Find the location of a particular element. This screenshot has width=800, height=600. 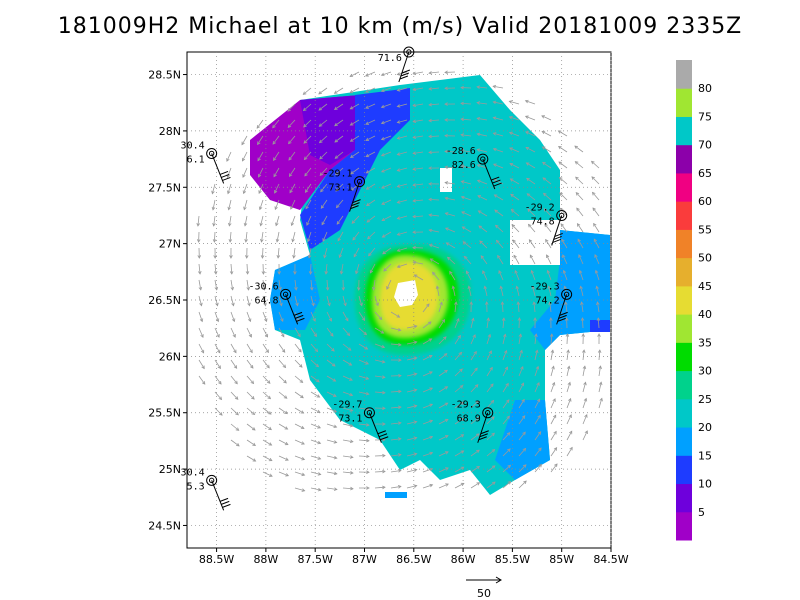

wind-field-low-sw is located at coordinates (295, 292).